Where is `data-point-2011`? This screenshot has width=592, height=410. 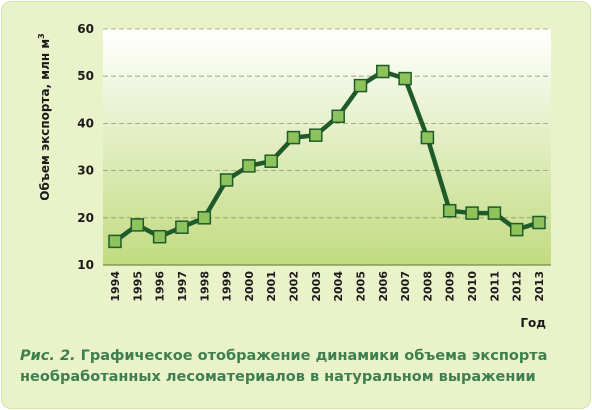 data-point-2011 is located at coordinates (494, 213).